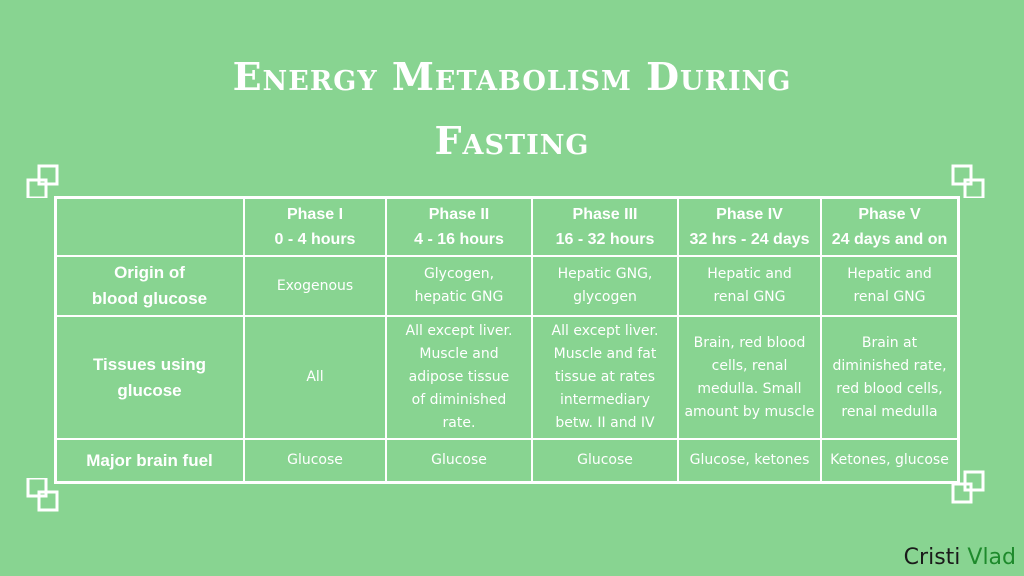  I want to click on table-cell: Exogenous, so click(315, 285).